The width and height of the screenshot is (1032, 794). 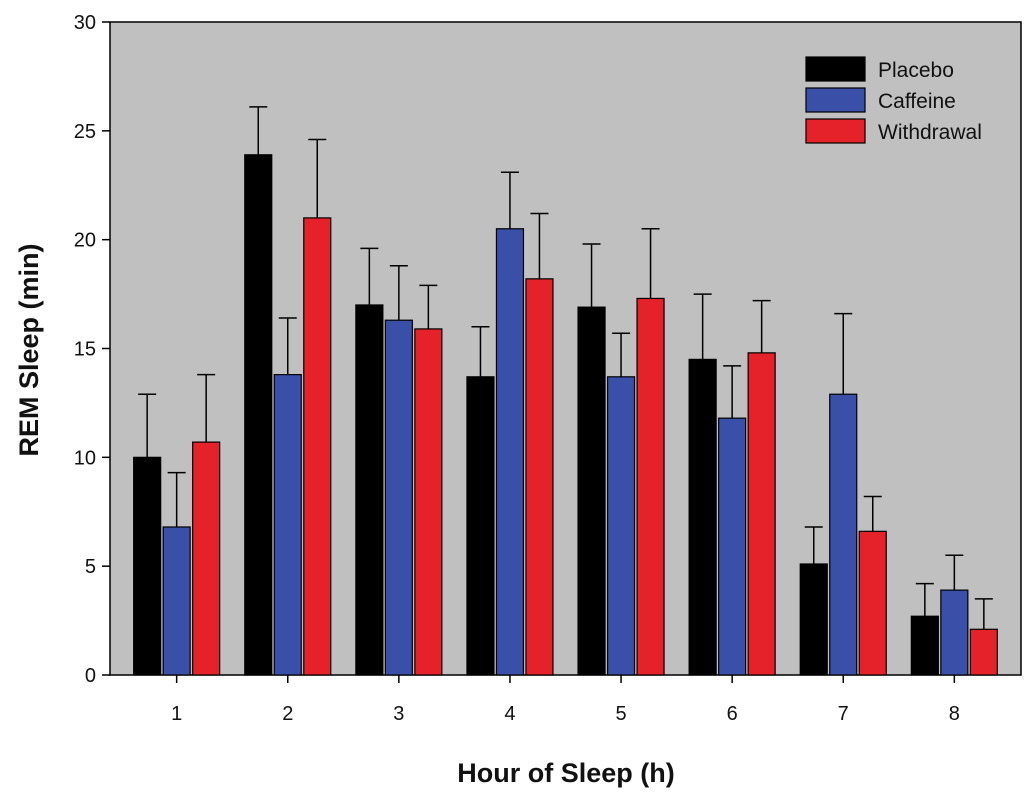 What do you see at coordinates (85, 23) in the screenshot?
I see `y-tick-label: 30` at bounding box center [85, 23].